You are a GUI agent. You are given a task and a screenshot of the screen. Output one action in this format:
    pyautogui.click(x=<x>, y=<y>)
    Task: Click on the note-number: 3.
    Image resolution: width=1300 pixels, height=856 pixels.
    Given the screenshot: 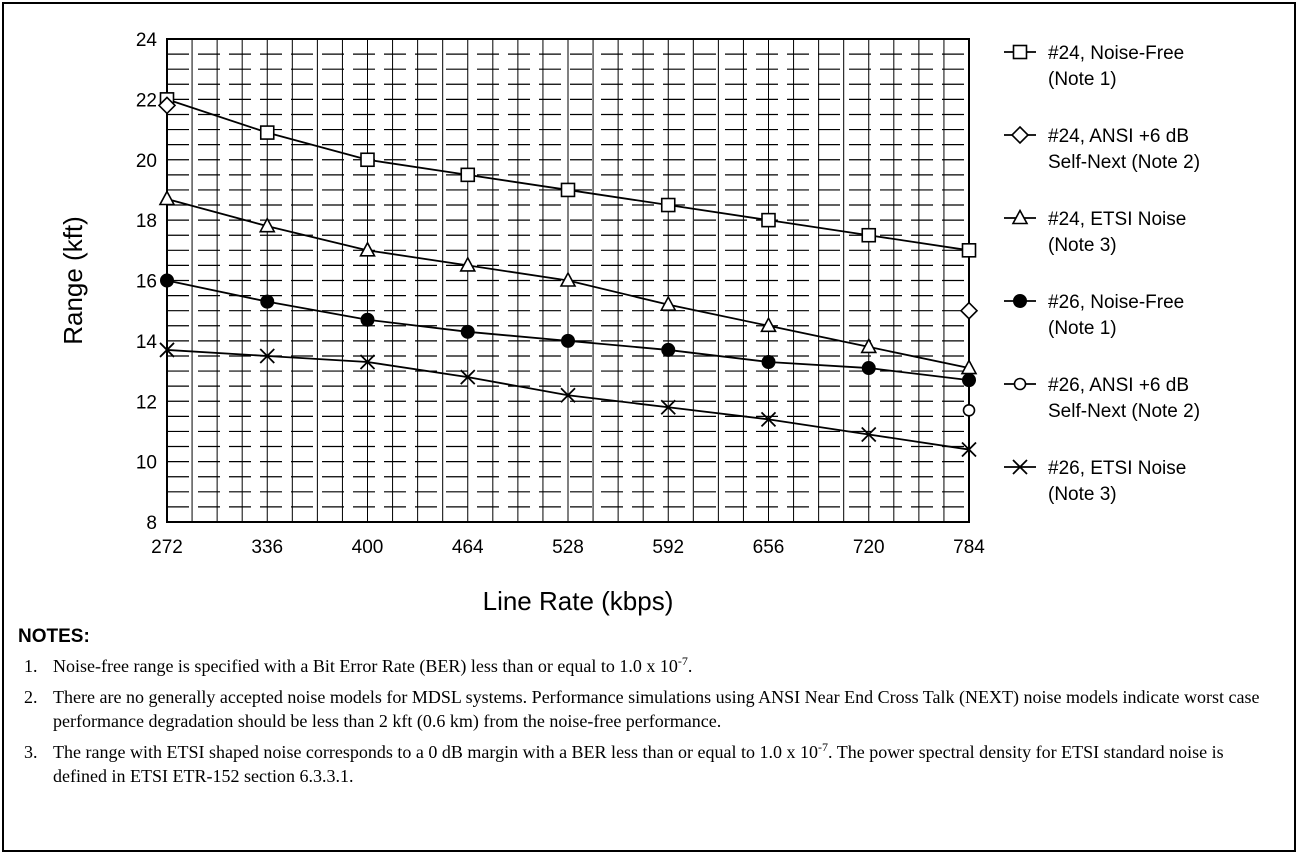 What is the action you would take?
    pyautogui.click(x=31, y=752)
    